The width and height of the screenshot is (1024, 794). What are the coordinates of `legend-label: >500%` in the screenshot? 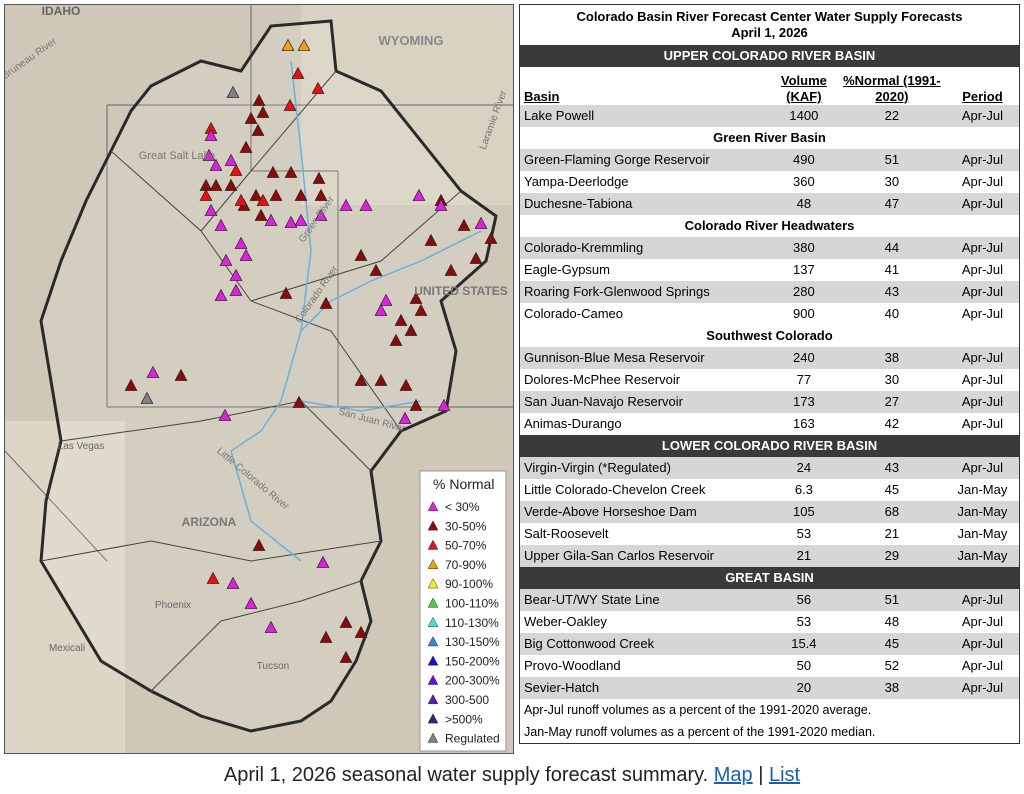 It's located at (464, 719).